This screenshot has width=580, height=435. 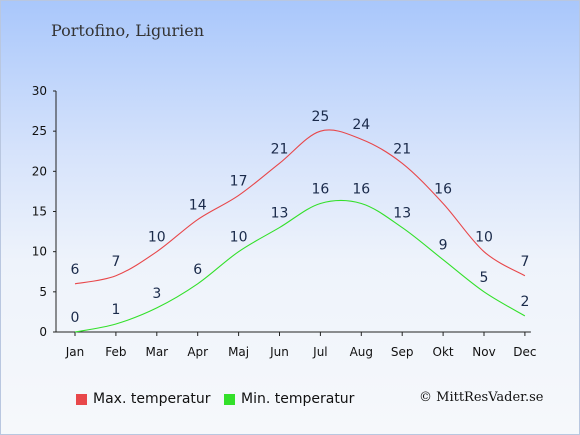 I want to click on legend-label-min: Min. temperatur, so click(x=298, y=399).